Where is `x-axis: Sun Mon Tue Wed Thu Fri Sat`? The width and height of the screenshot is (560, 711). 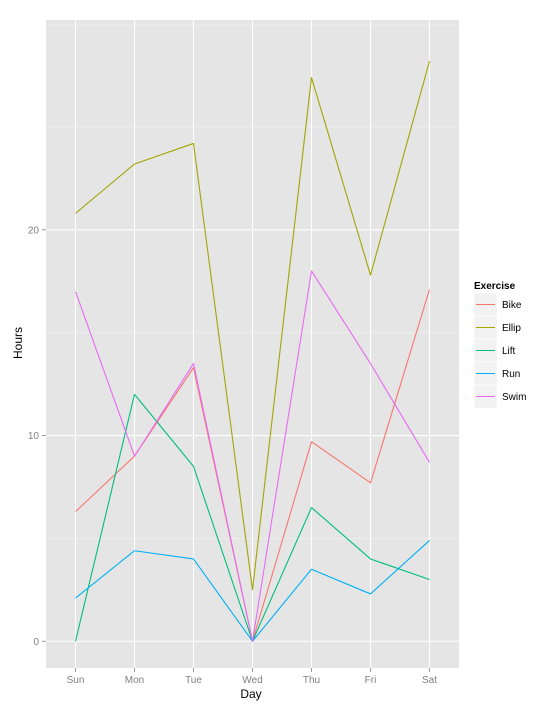
x-axis: Sun Mon Tue Wed Thu Fri Sat is located at coordinates (252, 677).